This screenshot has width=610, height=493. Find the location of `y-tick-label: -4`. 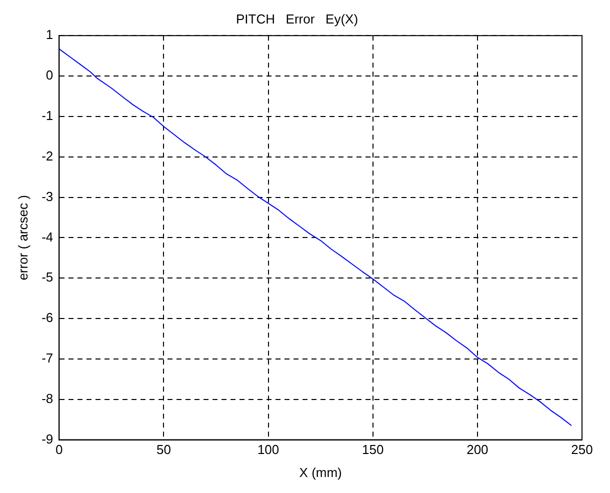

y-tick-label: -4 is located at coordinates (48, 236).